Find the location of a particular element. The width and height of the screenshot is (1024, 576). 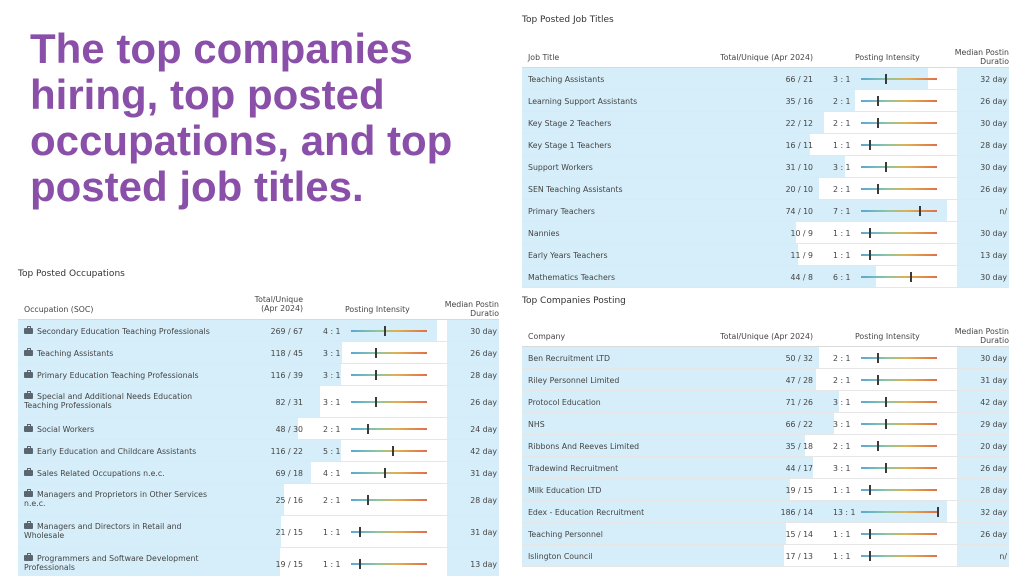

table-row: Teaching Assistants 118 / 45 3 : 1 26 day is located at coordinates (258, 353).